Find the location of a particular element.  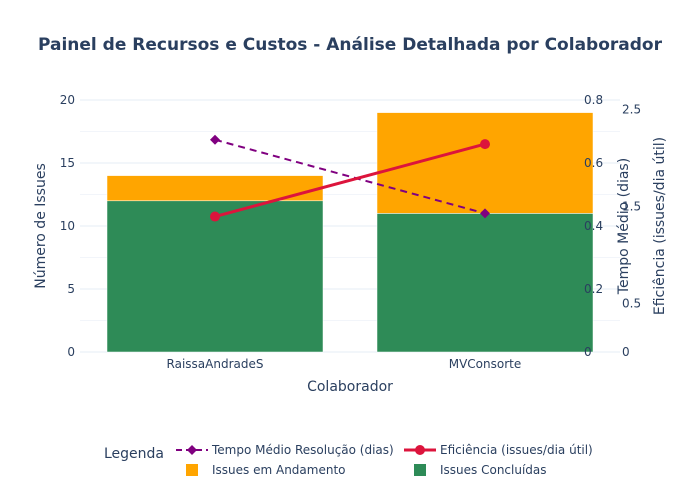

y2-axis-title: Tempo Médio (dias) is located at coordinates (624, 226).